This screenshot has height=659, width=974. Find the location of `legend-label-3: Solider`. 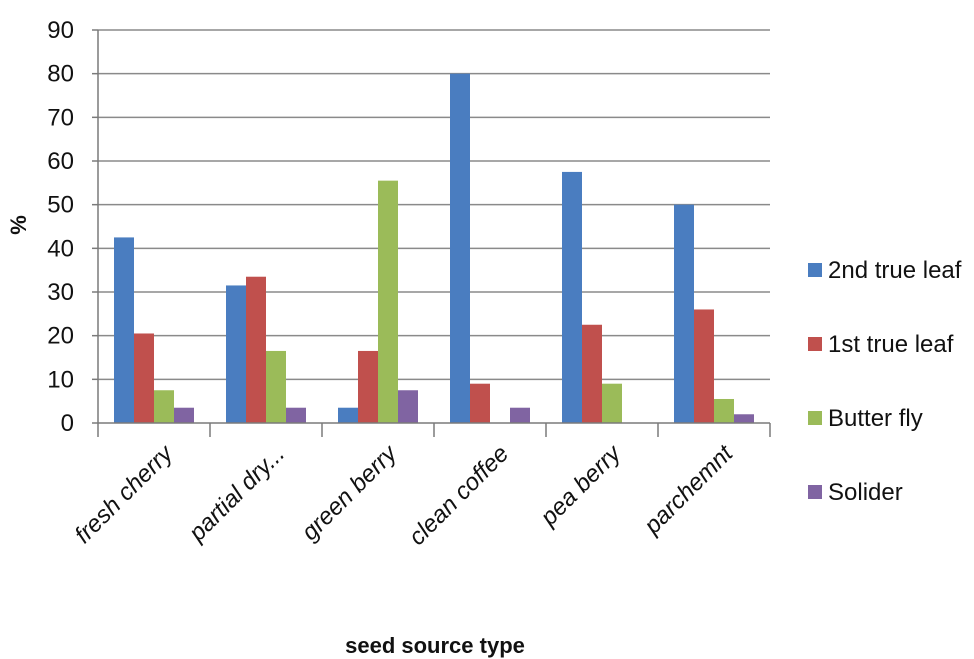

legend-label-3: Solider is located at coordinates (865, 492).